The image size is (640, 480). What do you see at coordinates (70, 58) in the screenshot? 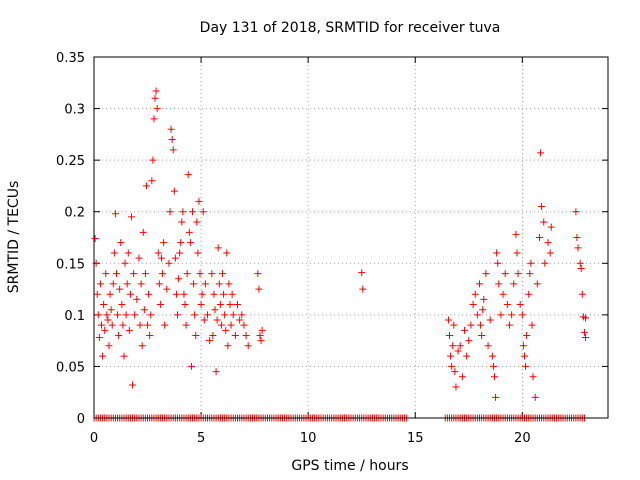
I see `y-tick-label: 0.35` at bounding box center [70, 58].